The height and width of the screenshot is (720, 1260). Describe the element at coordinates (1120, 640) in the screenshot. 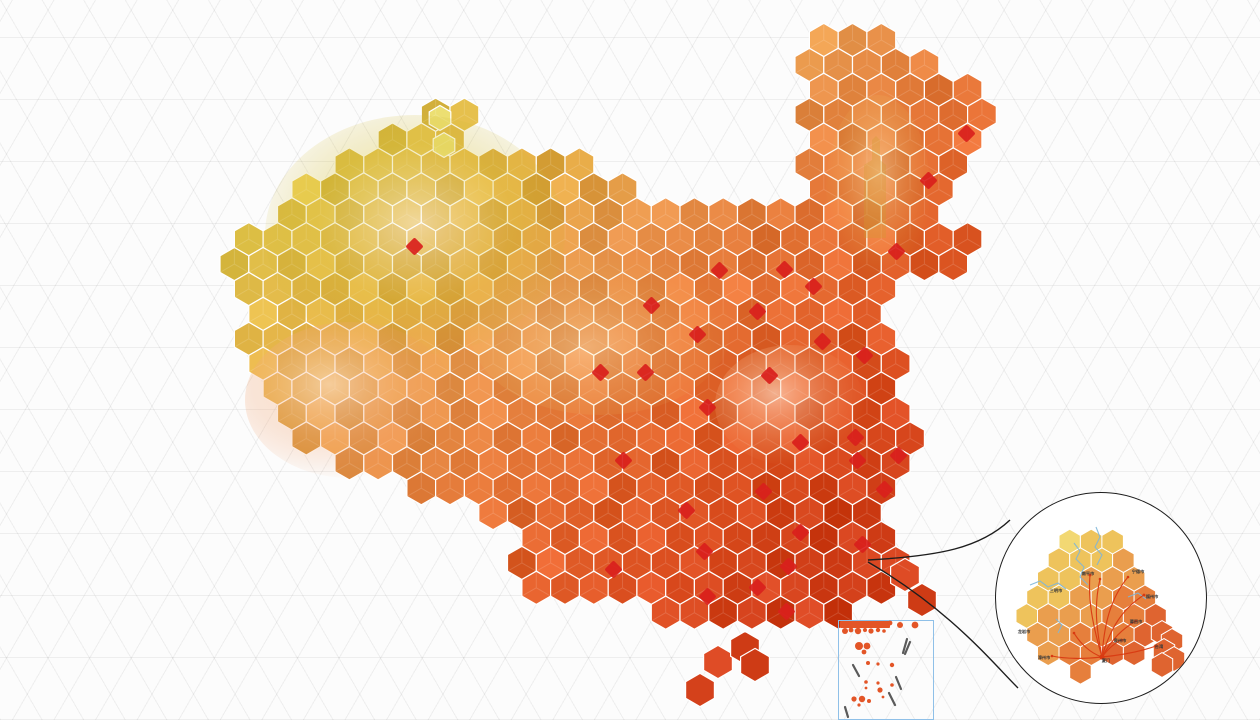

I see `magnifier-label: 泉州市` at that location.